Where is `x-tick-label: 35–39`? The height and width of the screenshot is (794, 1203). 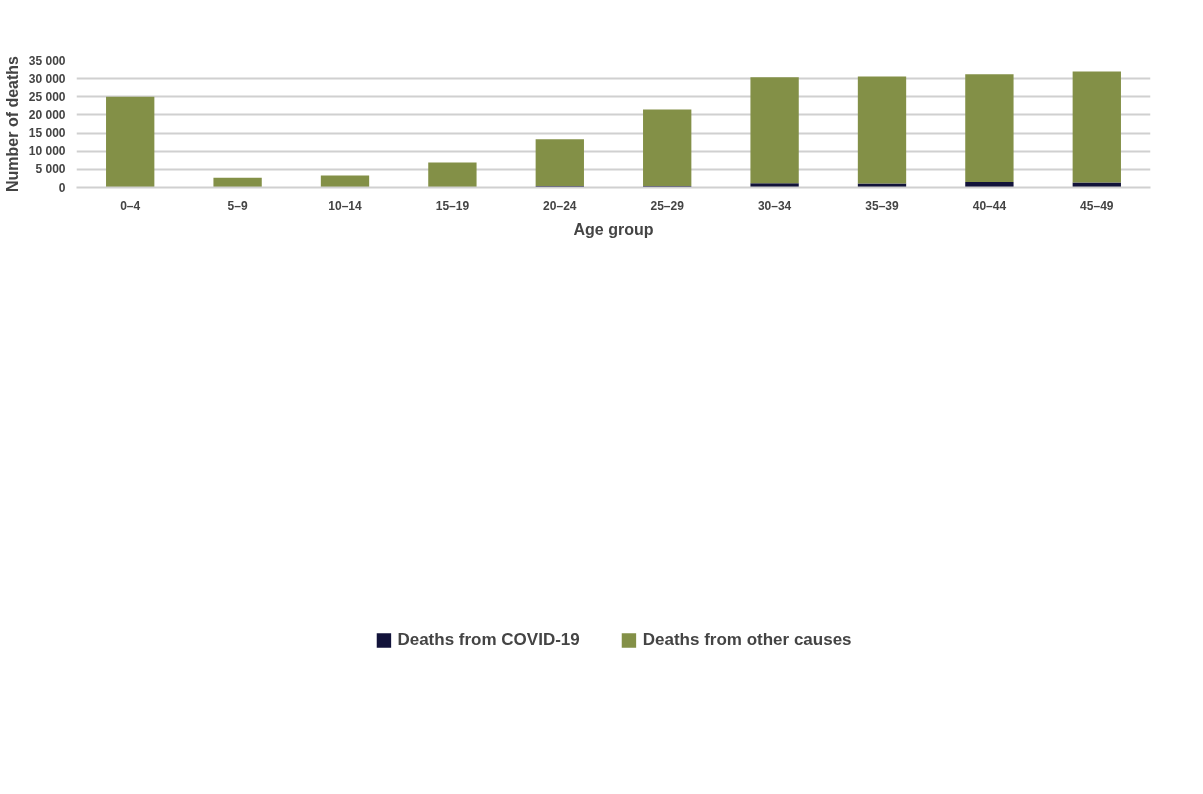
x-tick-label: 35–39 is located at coordinates (882, 205).